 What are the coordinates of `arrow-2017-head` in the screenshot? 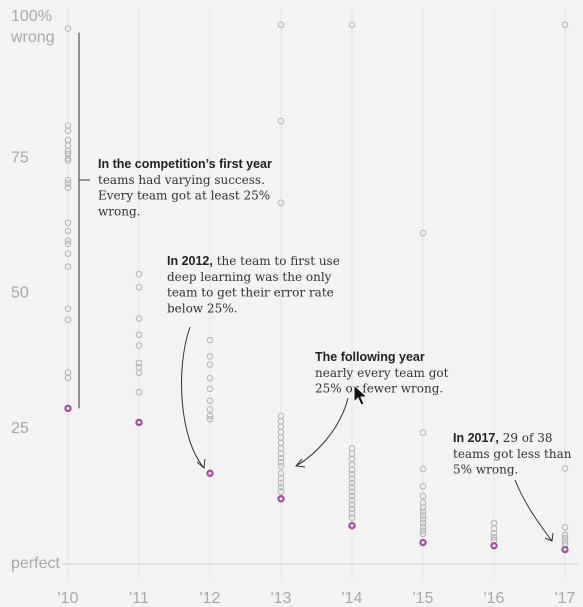 It's located at (549, 537).